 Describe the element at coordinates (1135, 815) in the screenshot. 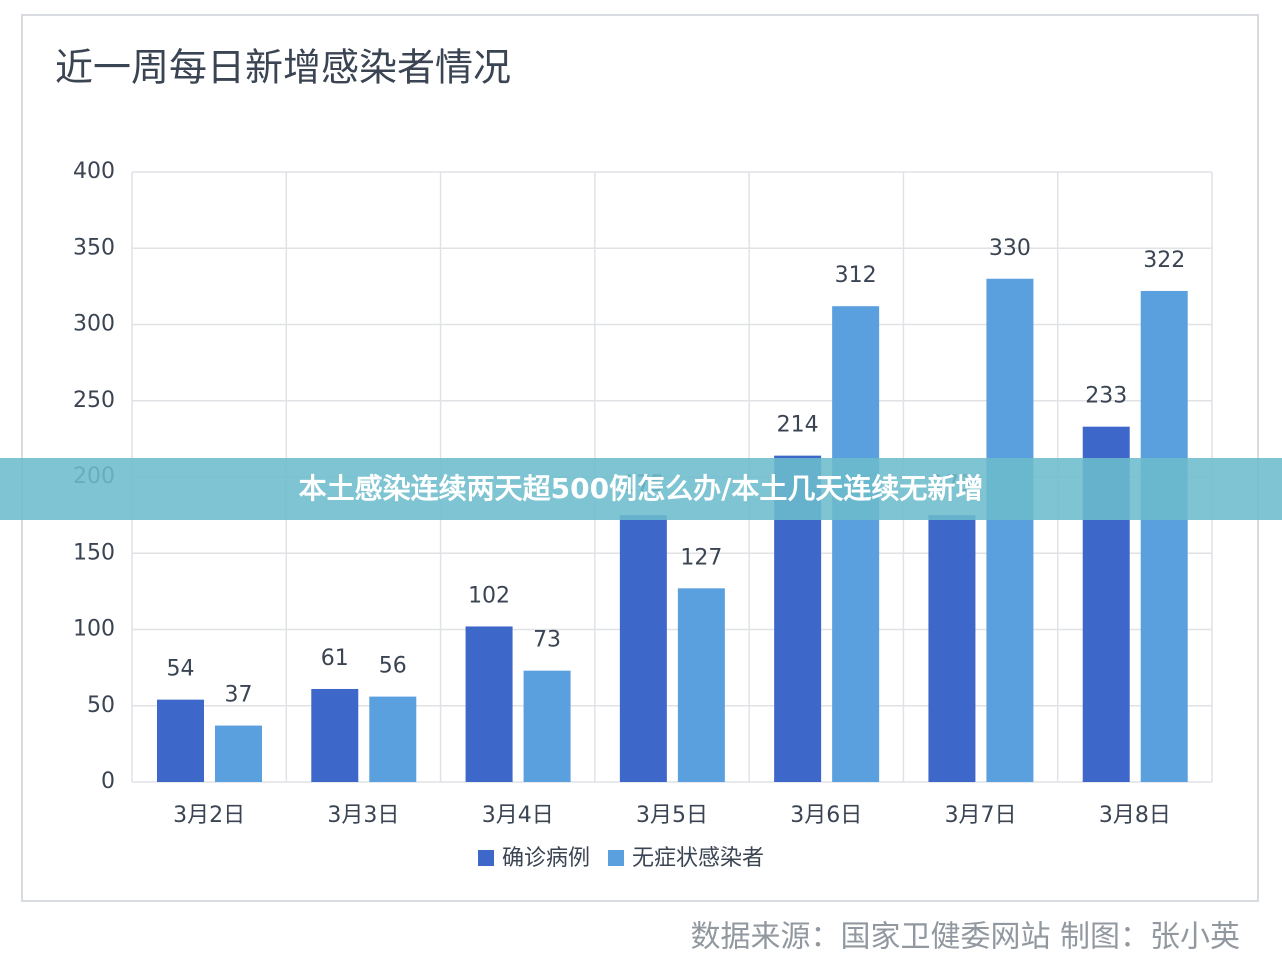

I see `x-tick-label: 3月8日` at that location.